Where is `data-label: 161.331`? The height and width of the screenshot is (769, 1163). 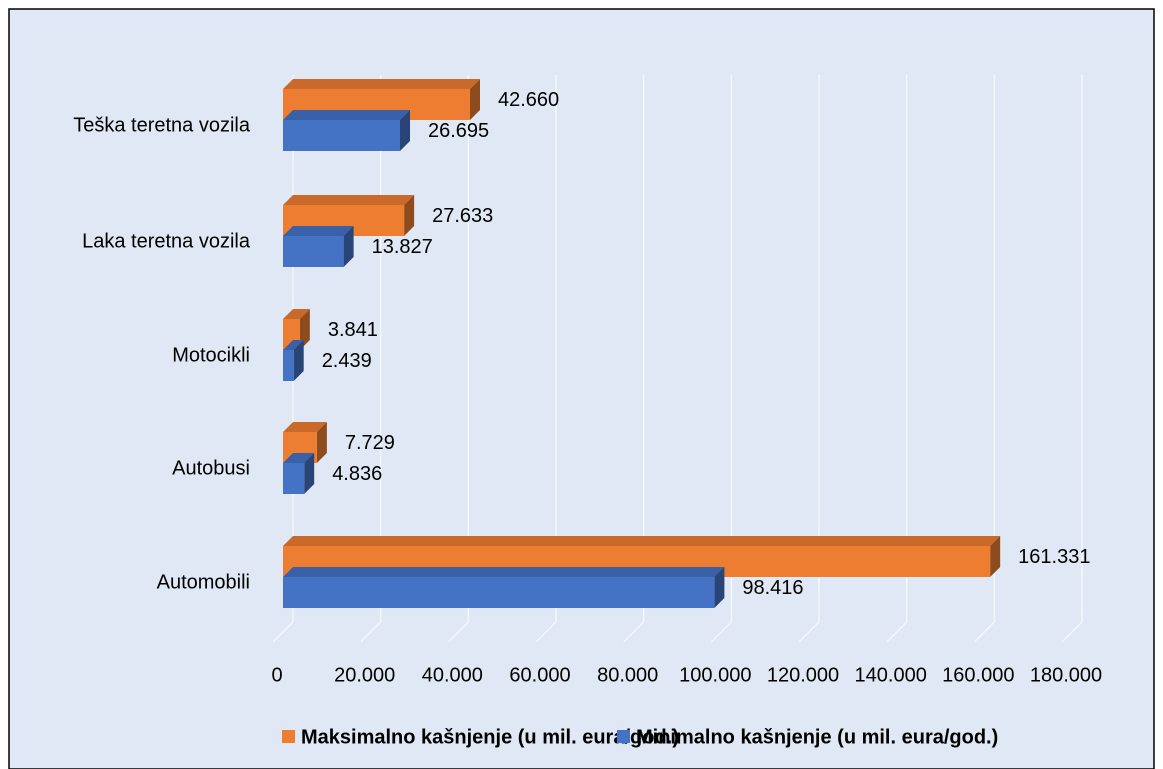
data-label: 161.331 is located at coordinates (1054, 557).